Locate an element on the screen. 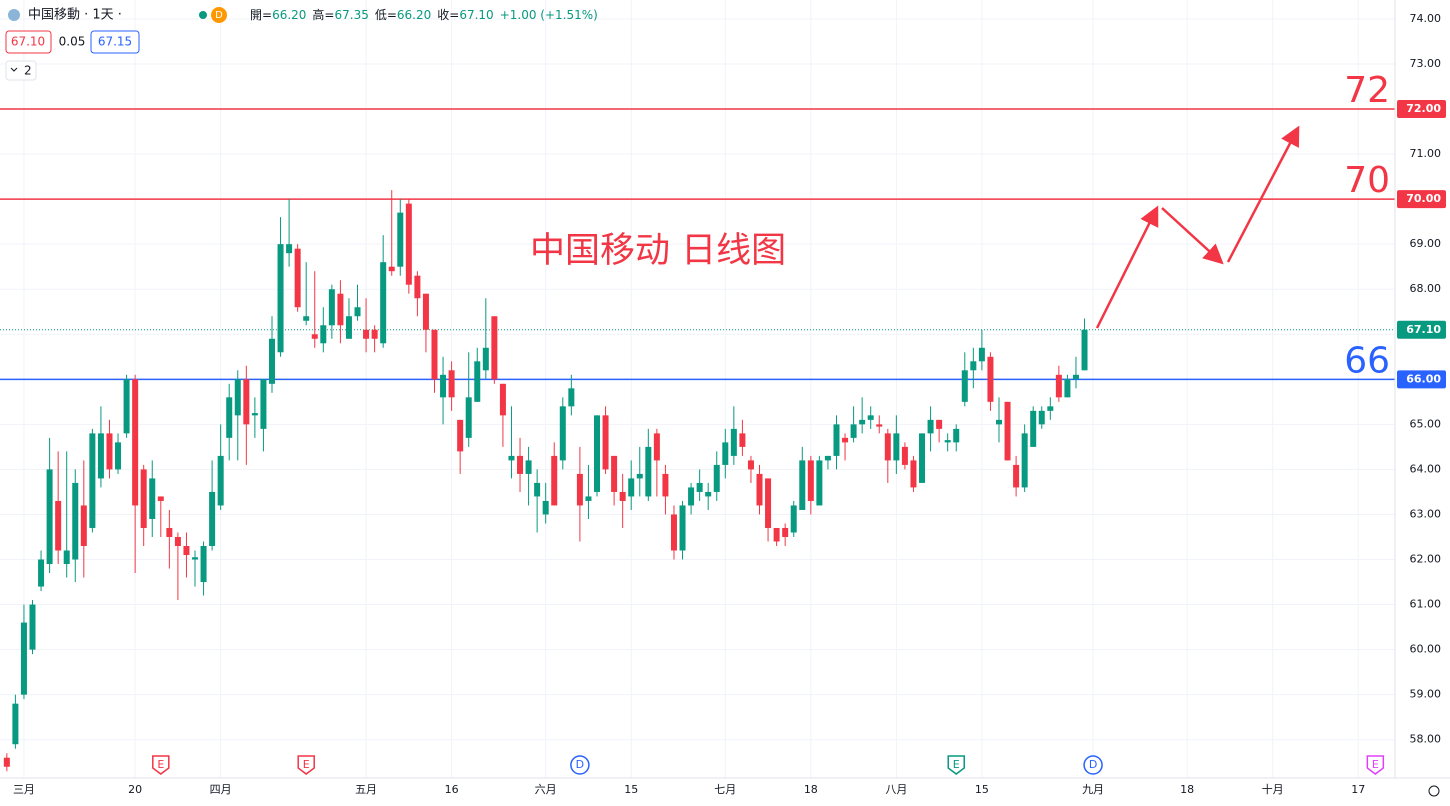 The width and height of the screenshot is (1450, 806). x-tick-label: 18 is located at coordinates (811, 789).